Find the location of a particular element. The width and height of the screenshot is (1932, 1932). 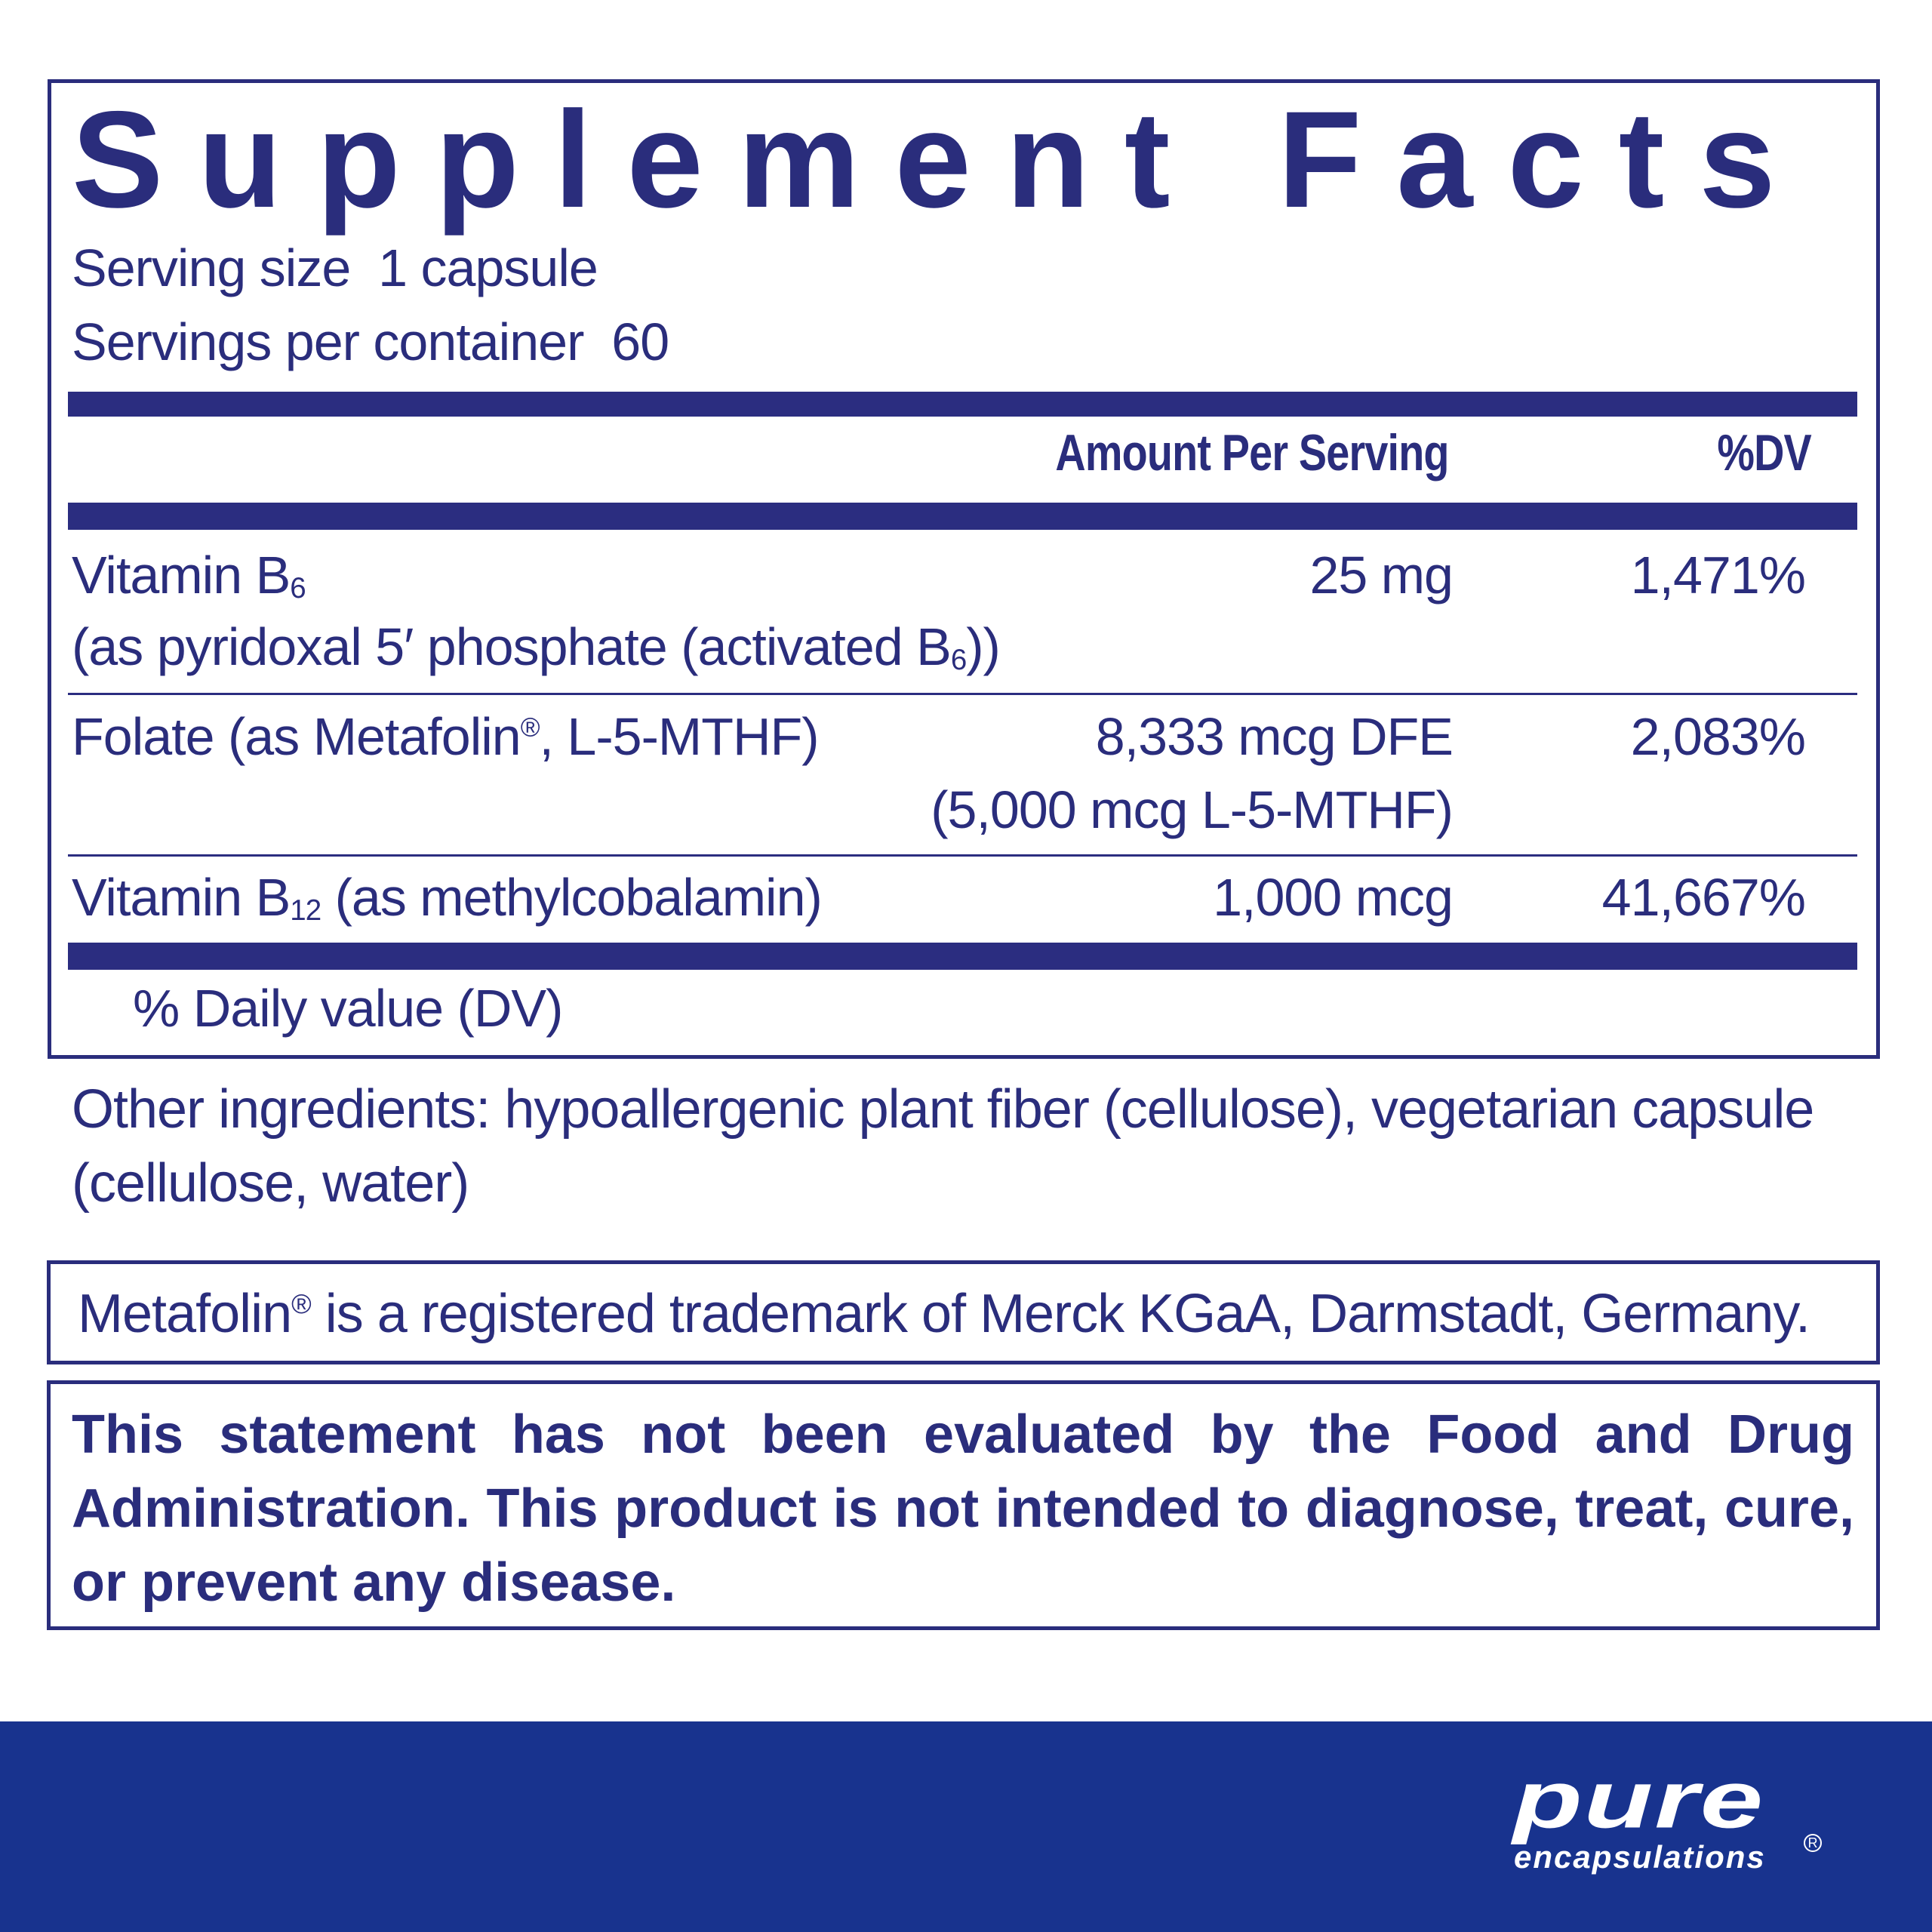

nutrient-dv: 2,083% is located at coordinates (1718, 736).